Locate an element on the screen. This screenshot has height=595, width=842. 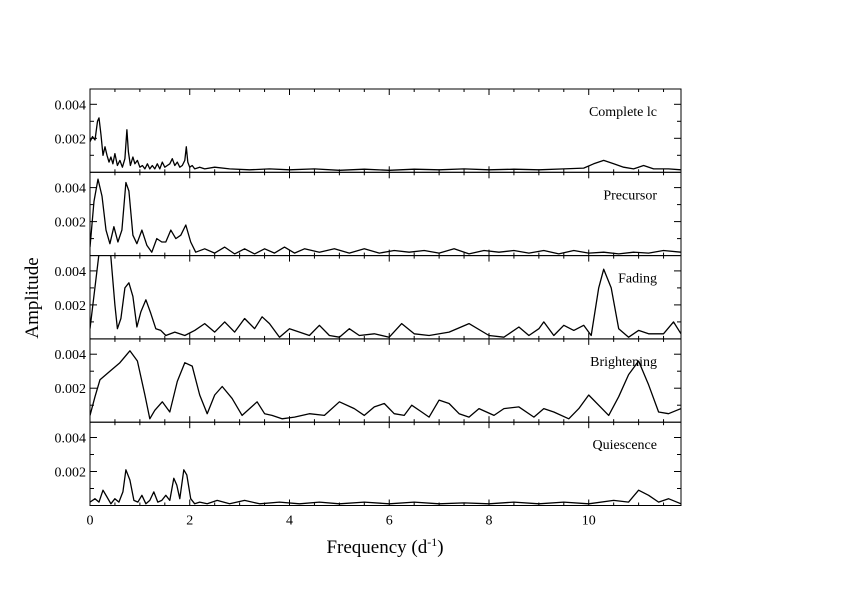
series-line-precursor is located at coordinates (385, 216).